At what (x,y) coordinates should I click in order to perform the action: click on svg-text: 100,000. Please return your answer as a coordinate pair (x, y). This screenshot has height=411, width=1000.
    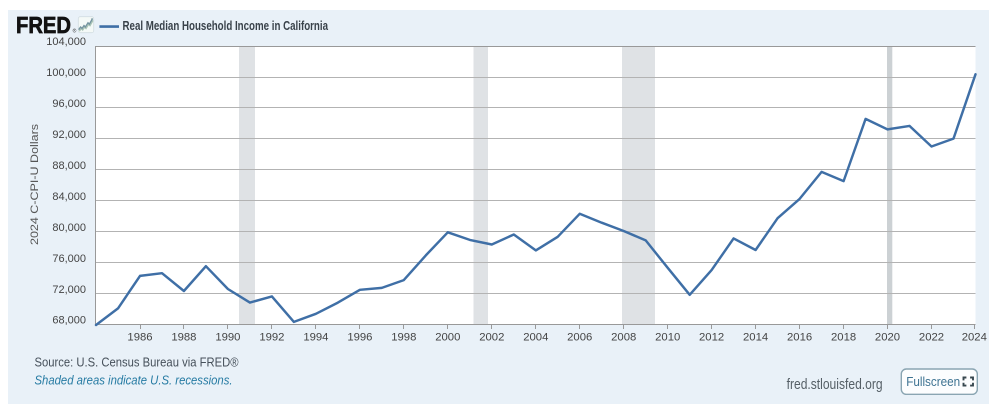
    Looking at the image, I should click on (66, 73).